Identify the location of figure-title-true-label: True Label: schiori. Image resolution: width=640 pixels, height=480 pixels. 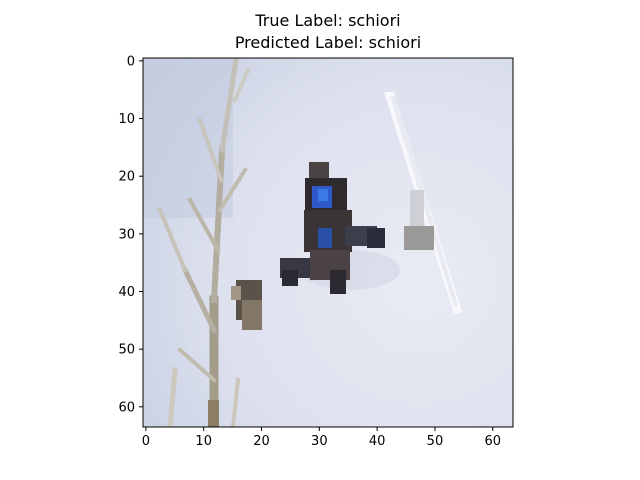
(328, 20).